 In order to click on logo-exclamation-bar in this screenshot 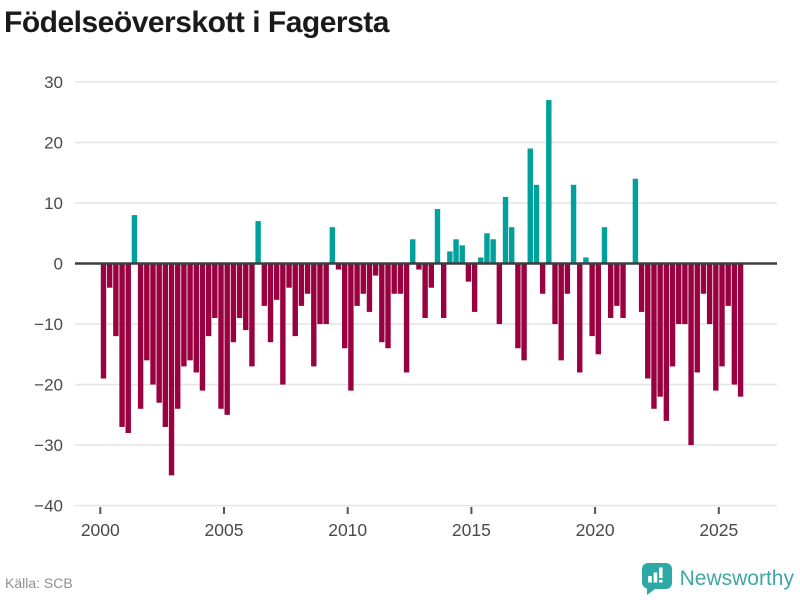, I will do `click(660, 572)`.